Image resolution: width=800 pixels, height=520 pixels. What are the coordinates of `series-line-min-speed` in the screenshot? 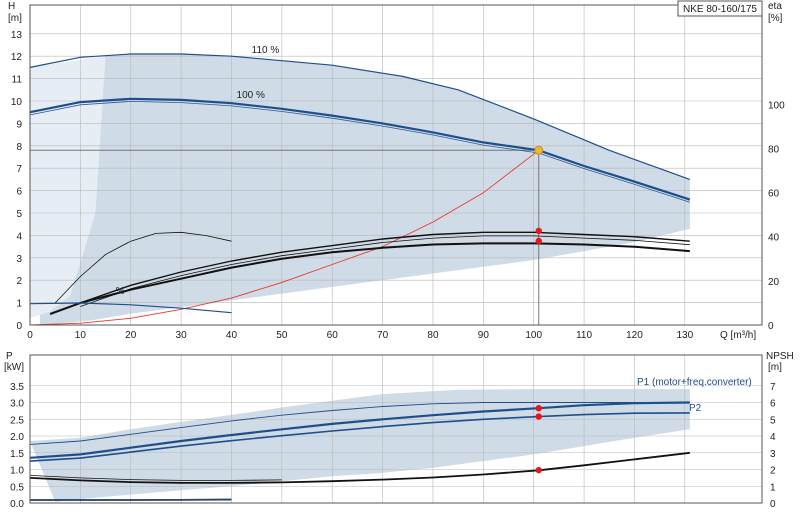 It's located at (130, 308).